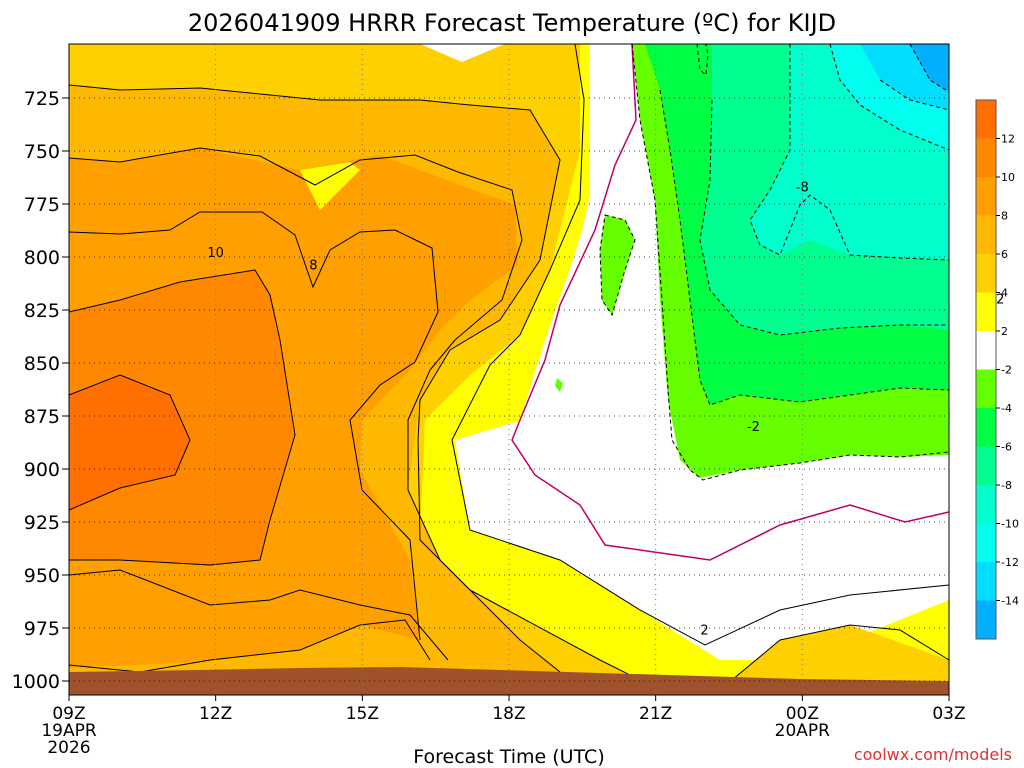 This screenshot has height=768, width=1024. Describe the element at coordinates (508, 714) in the screenshot. I see `x-tick-label: 18Z` at that location.